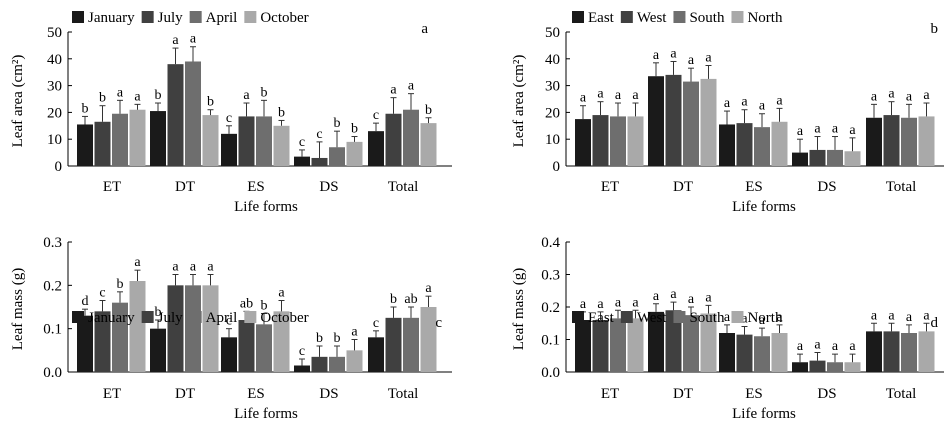 The height and width of the screenshot is (425, 944). I want to click on x-tick-label: DS, so click(328, 187).